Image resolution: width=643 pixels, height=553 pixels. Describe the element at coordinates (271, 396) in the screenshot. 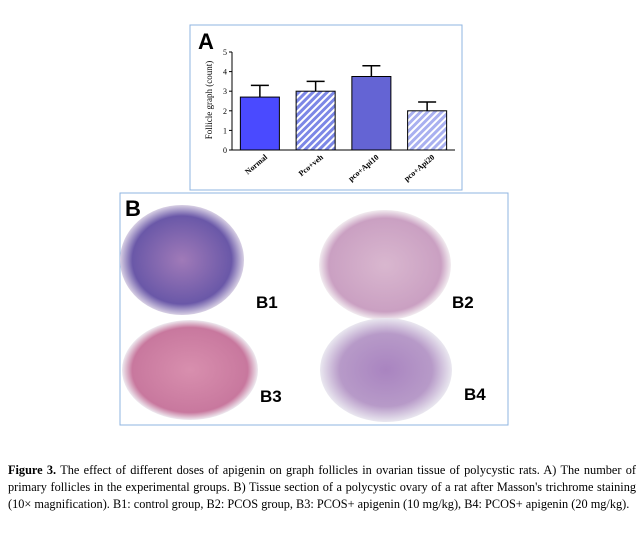

I see `image-label: B3` at that location.